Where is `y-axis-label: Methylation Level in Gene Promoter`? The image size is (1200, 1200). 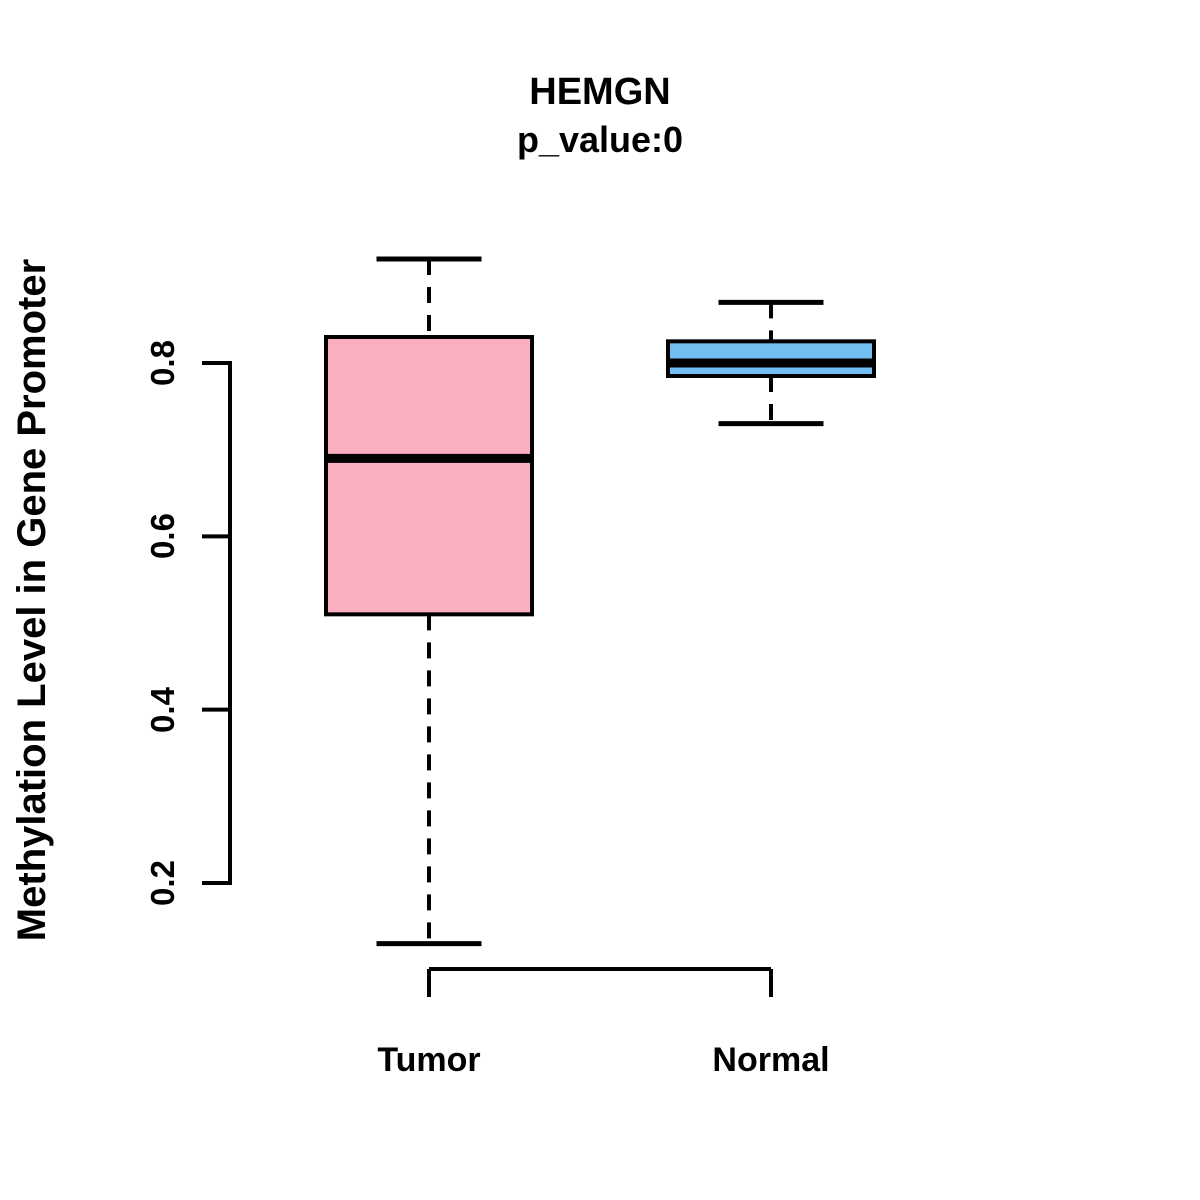
y-axis-label: Methylation Level in Gene Promoter is located at coordinates (32, 600).